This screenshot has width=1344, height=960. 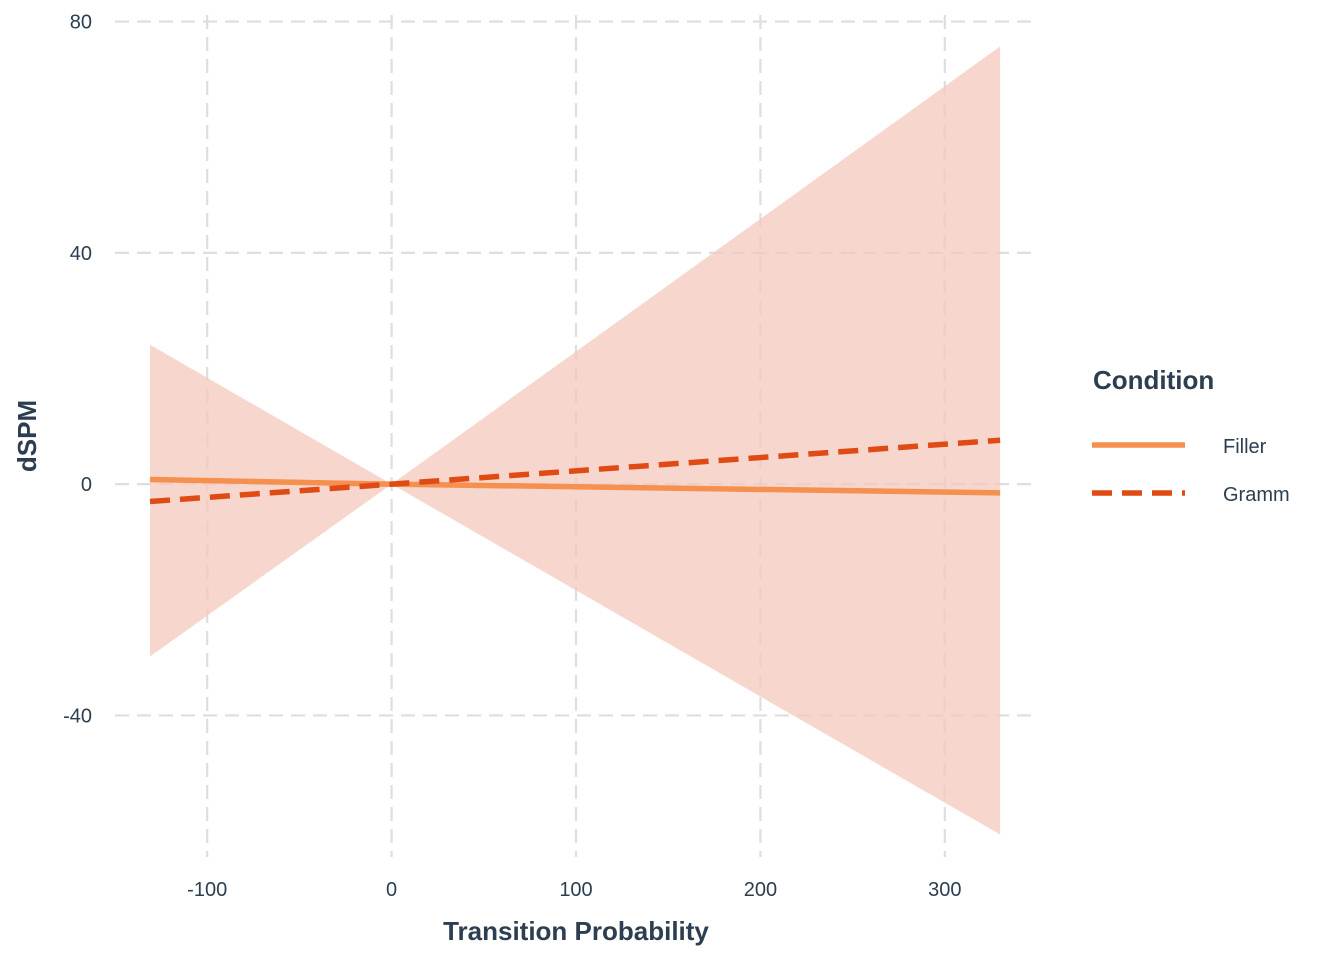 I want to click on y-axis-ticks: -40 0 40 80, so click(x=77, y=370).